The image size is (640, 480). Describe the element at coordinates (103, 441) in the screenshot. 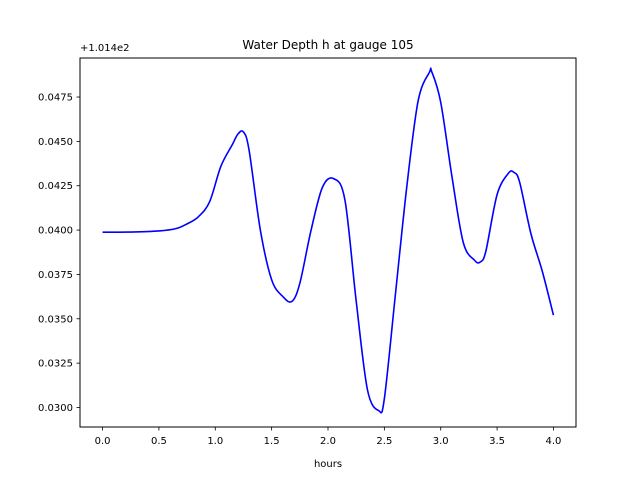

I see `x-tick-label: 0.0` at that location.